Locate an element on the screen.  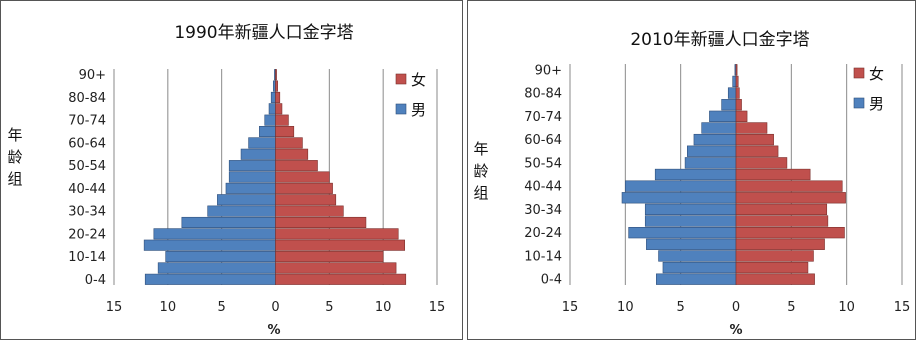
chart-1990-ytick-label: 90+ is located at coordinates (92, 75).